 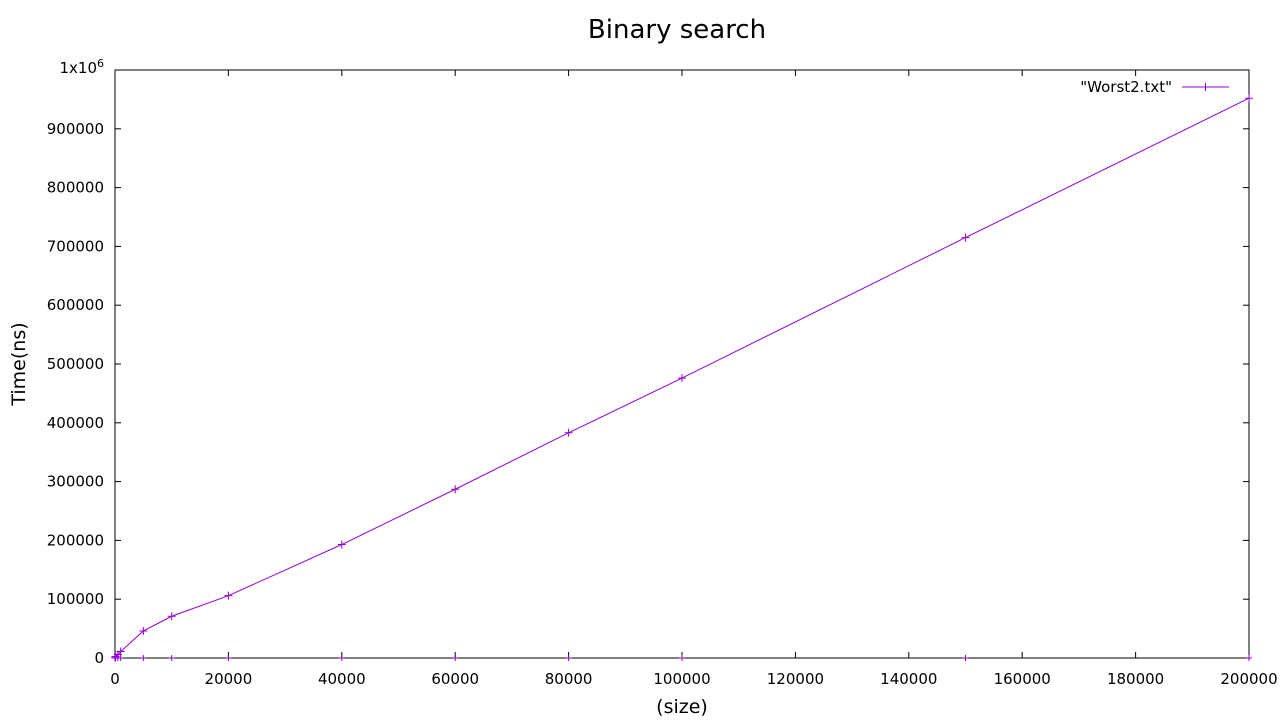 I want to click on x-axis-label: (size), so click(x=682, y=707).